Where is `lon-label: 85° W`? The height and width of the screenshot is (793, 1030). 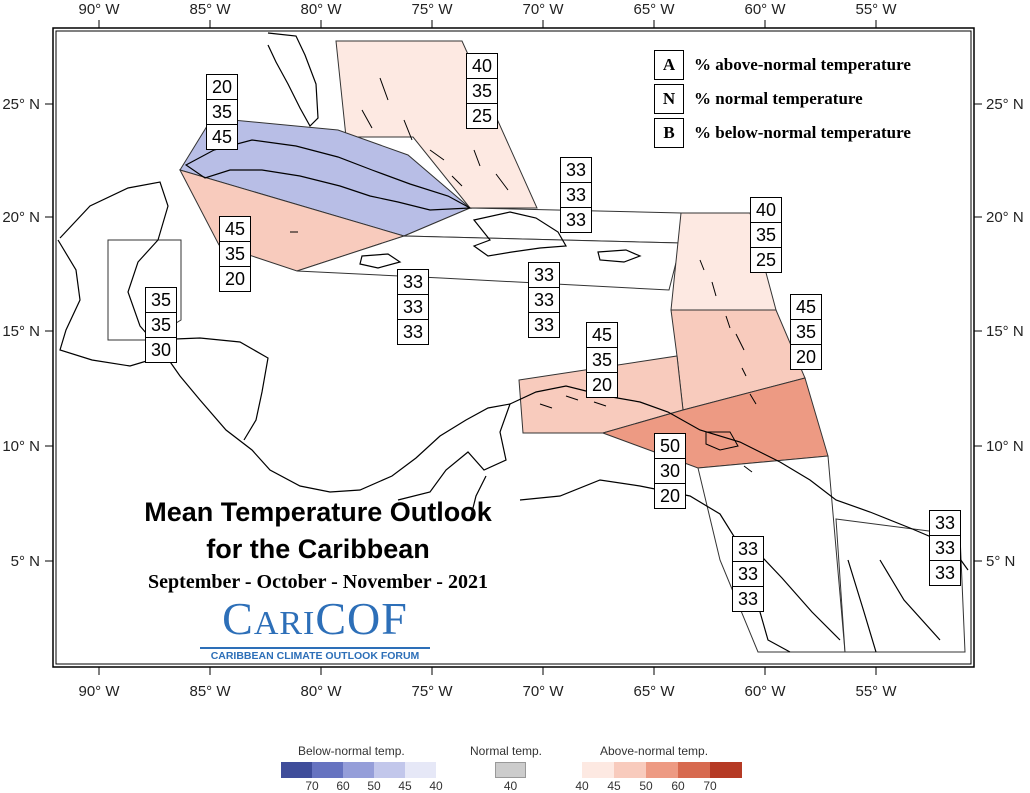 lon-label: 85° W is located at coordinates (210, 691).